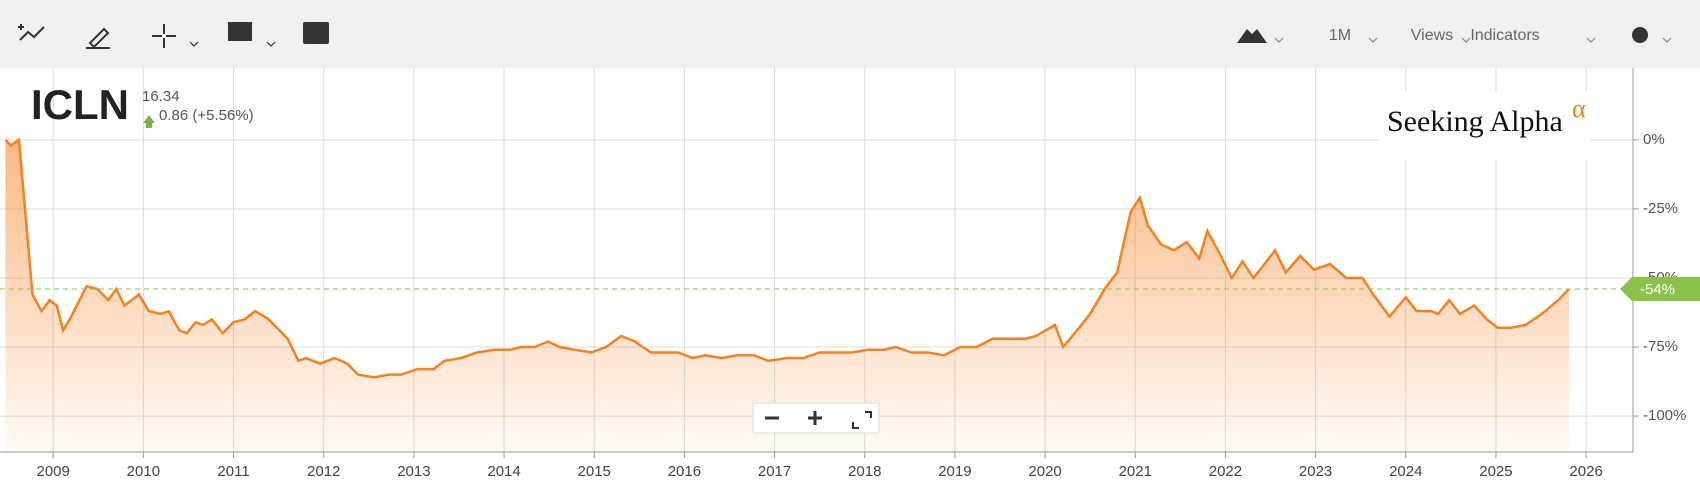  What do you see at coordinates (149, 121) in the screenshot?
I see `up-arrow` at bounding box center [149, 121].